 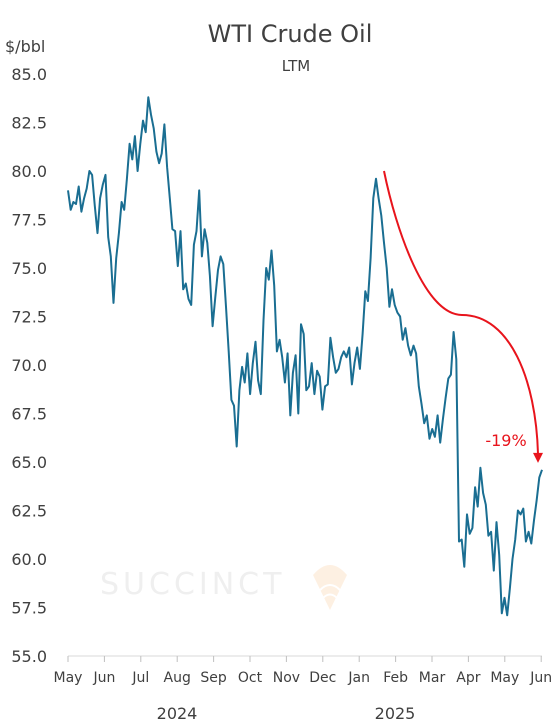 What do you see at coordinates (29, 559) in the screenshot?
I see `y-tick-label: 60.0` at bounding box center [29, 559].